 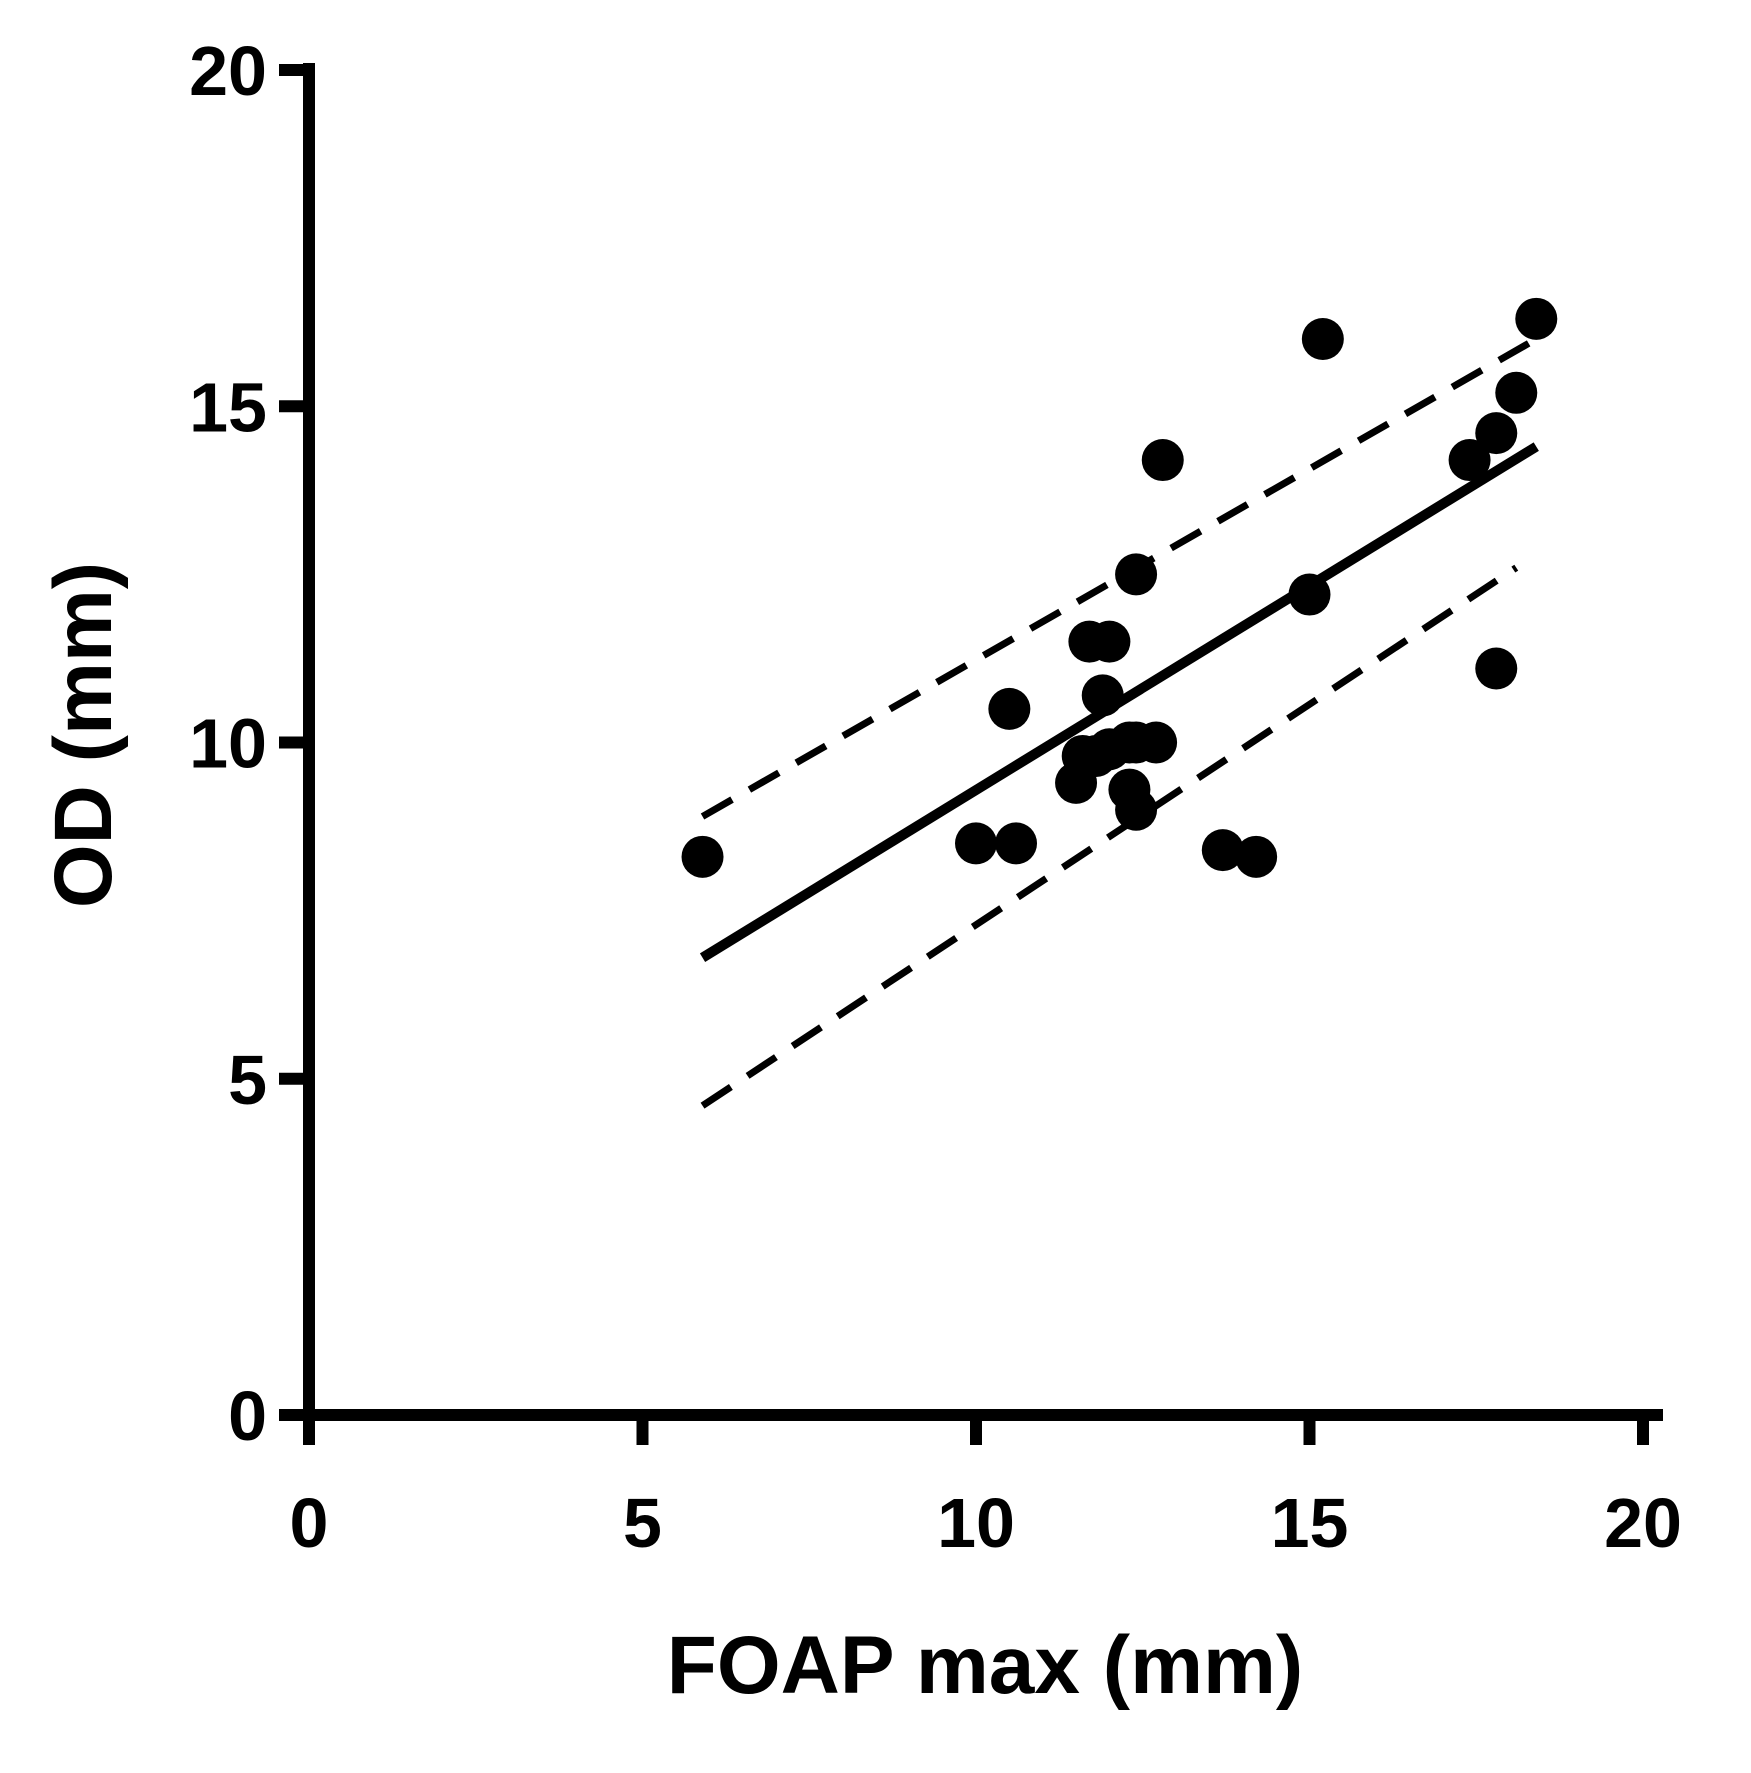 I want to click on x-tick-label-5: 5, so click(x=642, y=1523).